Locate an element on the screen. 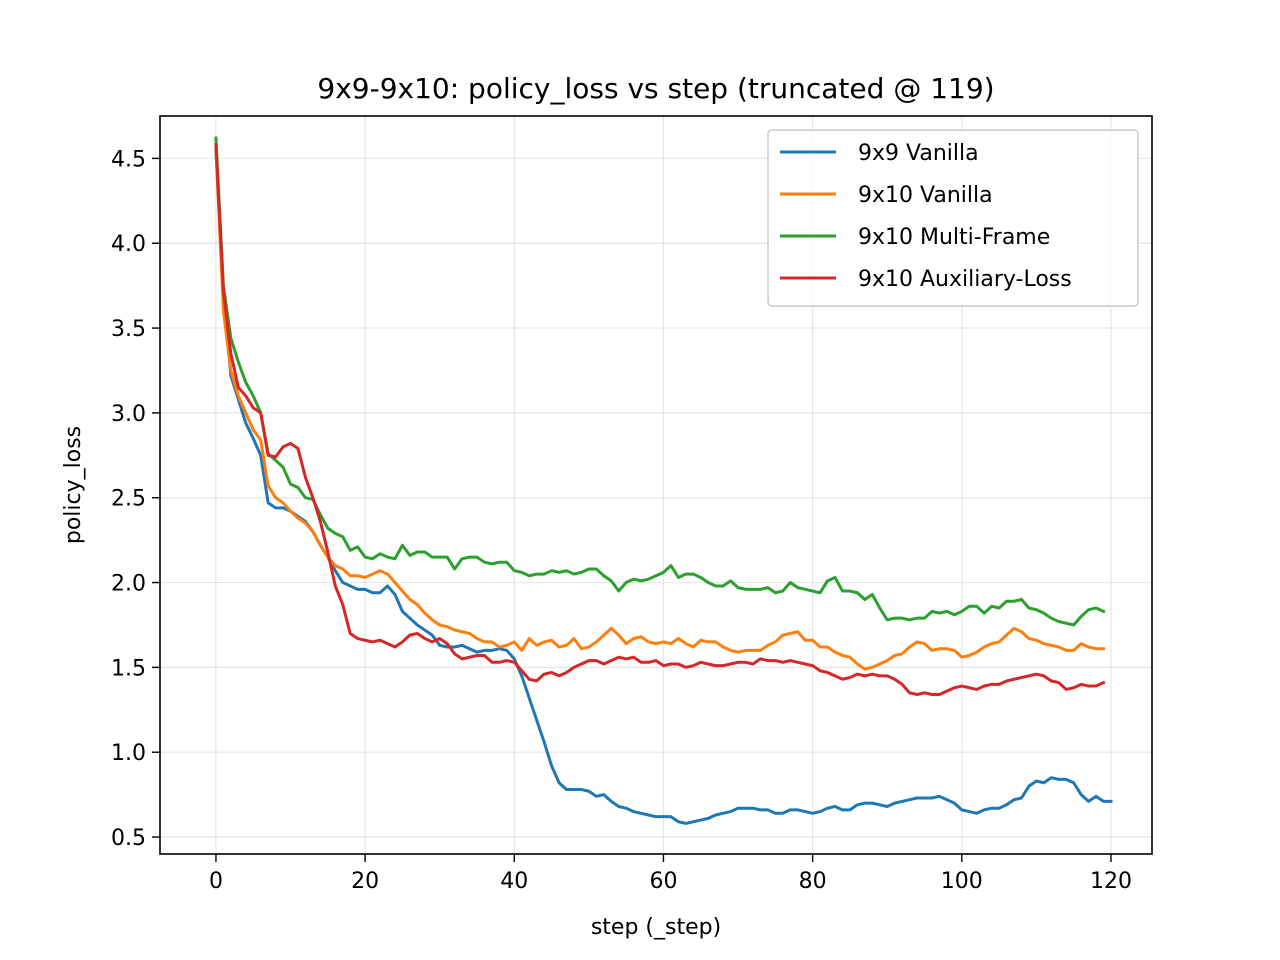  legend-label: 9x9 Vanilla is located at coordinates (918, 153).